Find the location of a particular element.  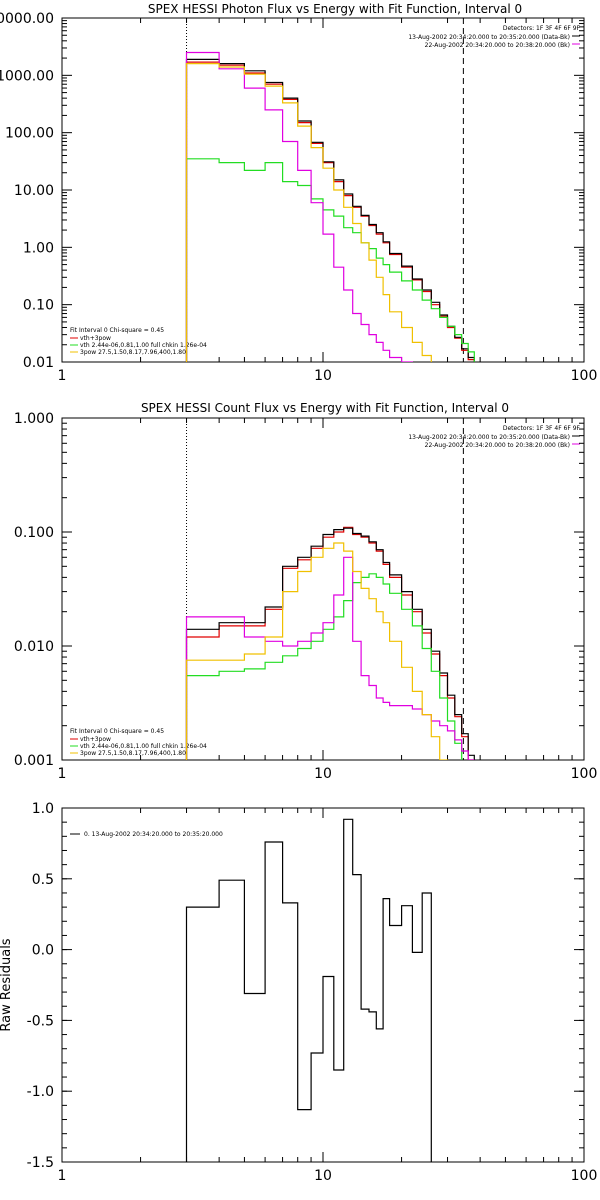

y-tick-label: 1000.00 is located at coordinates (27, 76).